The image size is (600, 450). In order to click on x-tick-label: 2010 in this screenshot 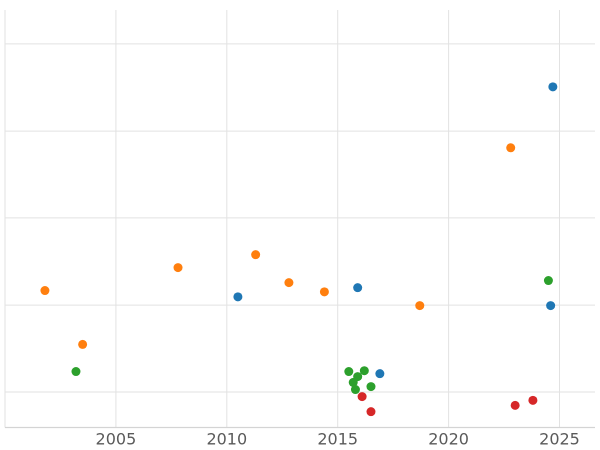, I will do `click(226, 439)`.